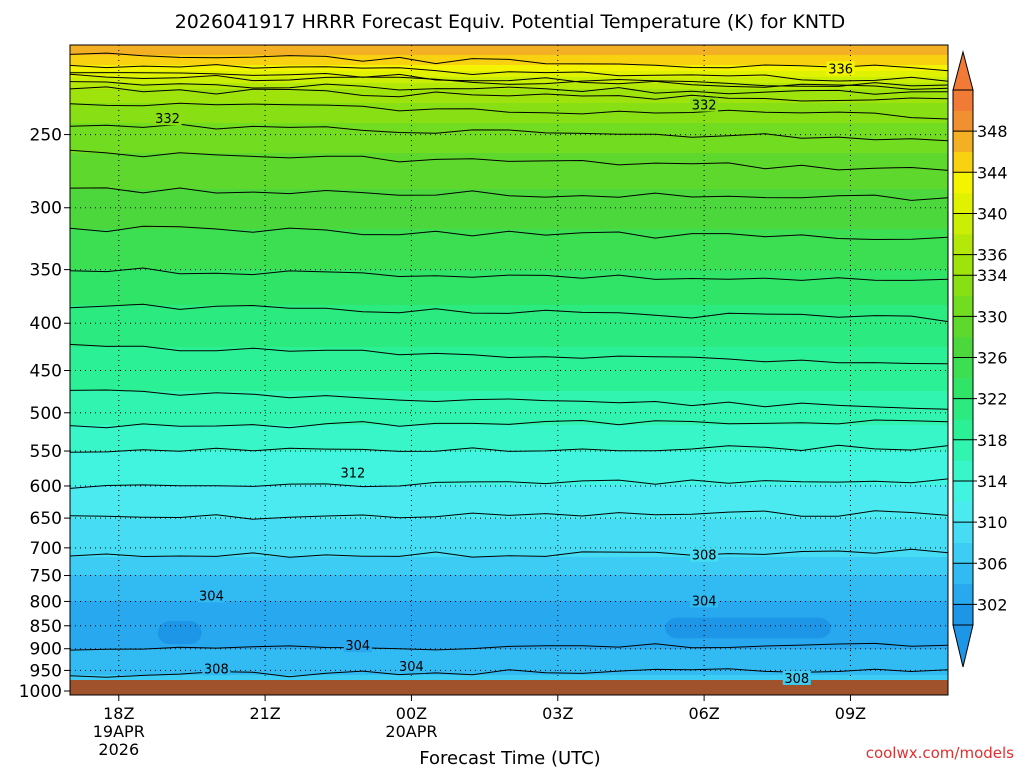  Describe the element at coordinates (46, 577) in the screenshot. I see `y-tick-label: 750` at that location.